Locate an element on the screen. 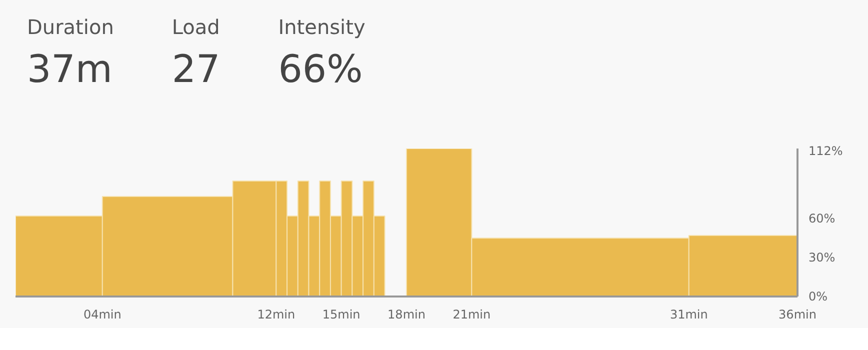 The width and height of the screenshot is (868, 350). y-tick-label: 60% is located at coordinates (822, 219).